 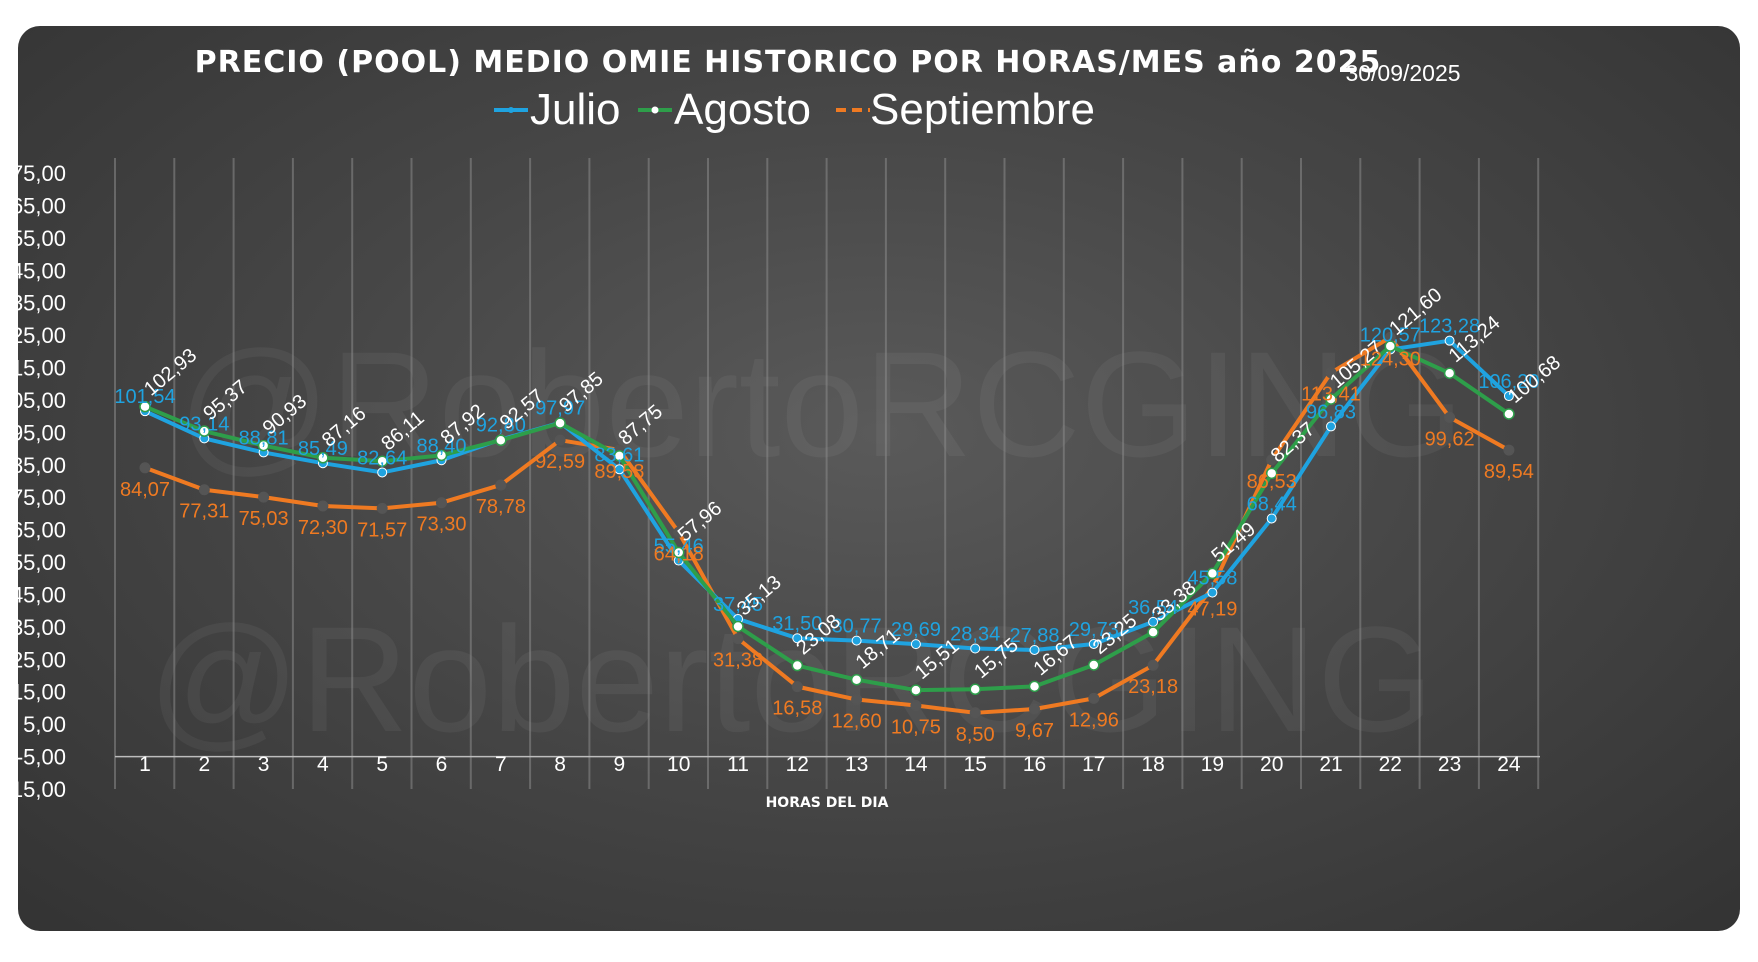 What do you see at coordinates (1094, 630) in the screenshot?
I see `data-label-julio: 29,73` at bounding box center [1094, 630].